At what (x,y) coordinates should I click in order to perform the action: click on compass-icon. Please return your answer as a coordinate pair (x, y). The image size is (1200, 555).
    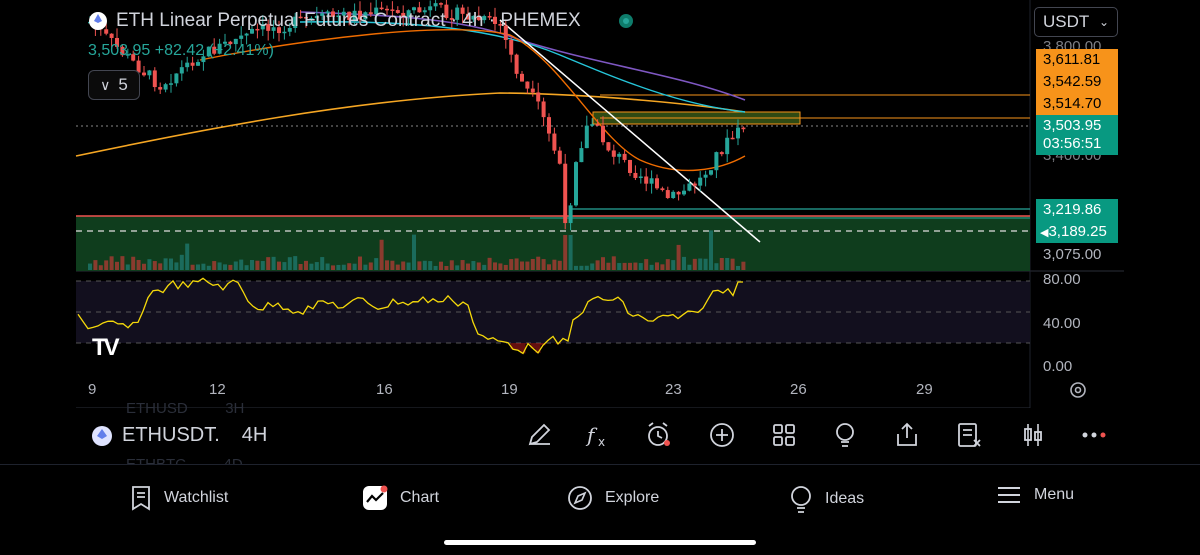
    Looking at the image, I should click on (580, 498).